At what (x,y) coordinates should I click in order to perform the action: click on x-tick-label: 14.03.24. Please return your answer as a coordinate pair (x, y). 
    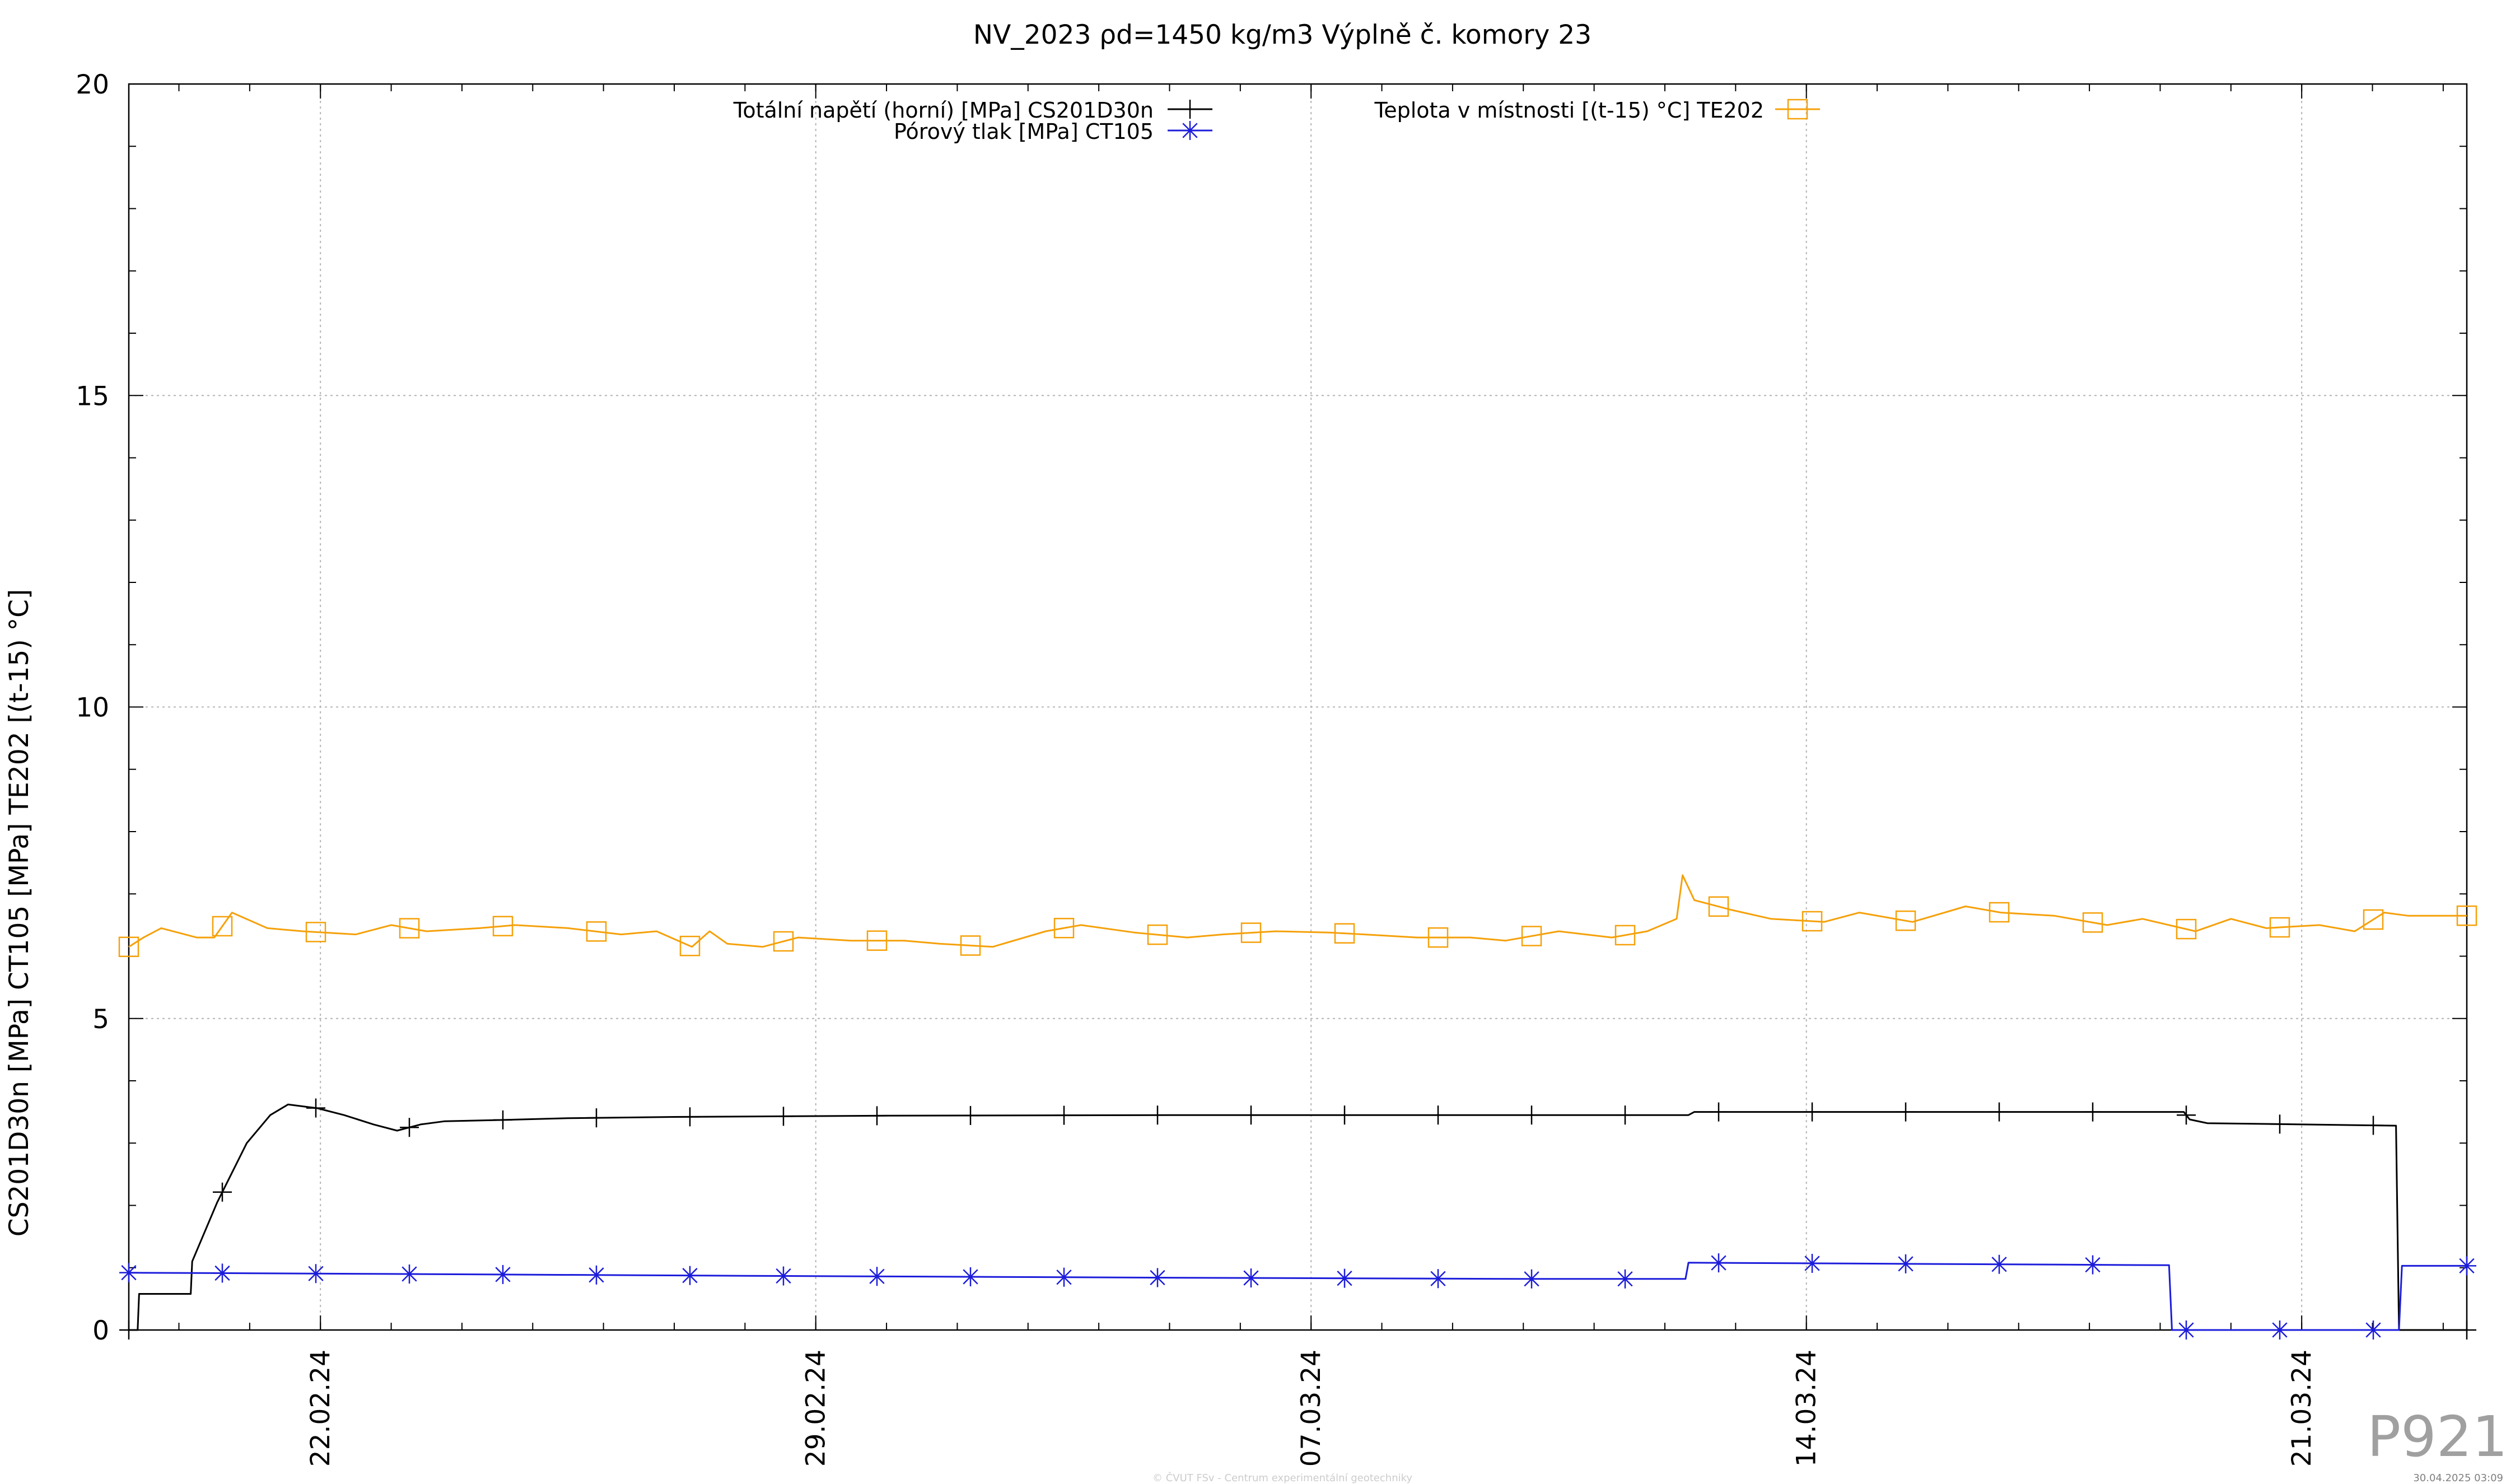
    Looking at the image, I should click on (1807, 1409).